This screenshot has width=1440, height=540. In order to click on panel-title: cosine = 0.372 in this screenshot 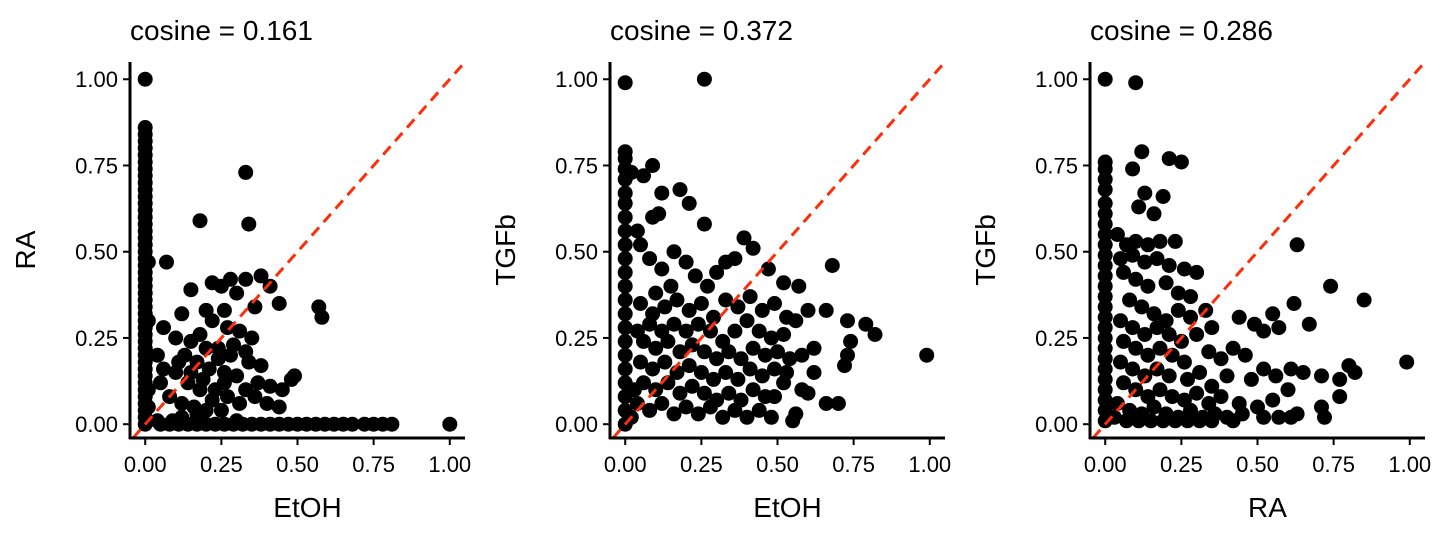, I will do `click(701, 30)`.